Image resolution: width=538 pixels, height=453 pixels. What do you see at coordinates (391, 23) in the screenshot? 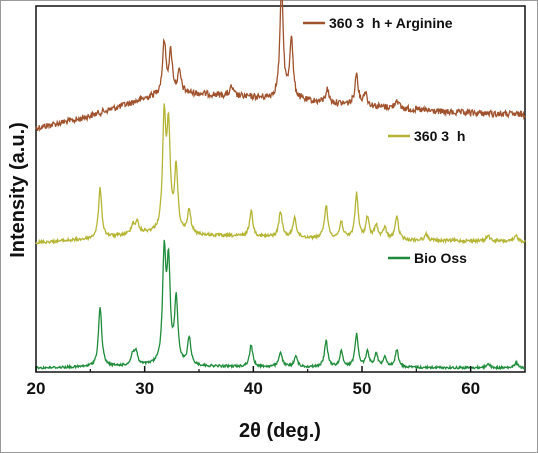
I see `legend-label-1: 360 3 h + Arginine` at bounding box center [391, 23].